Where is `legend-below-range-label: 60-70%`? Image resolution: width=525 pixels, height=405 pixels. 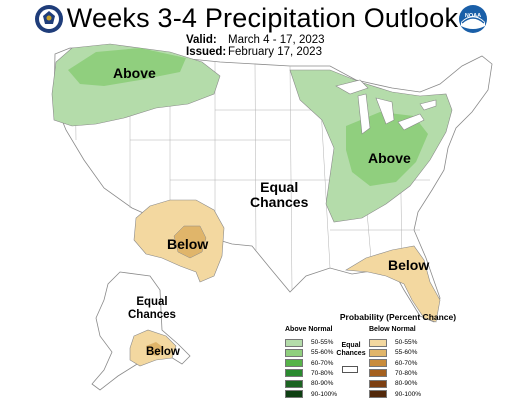
legend-below-range-label: 60-70% is located at coordinates (406, 363).